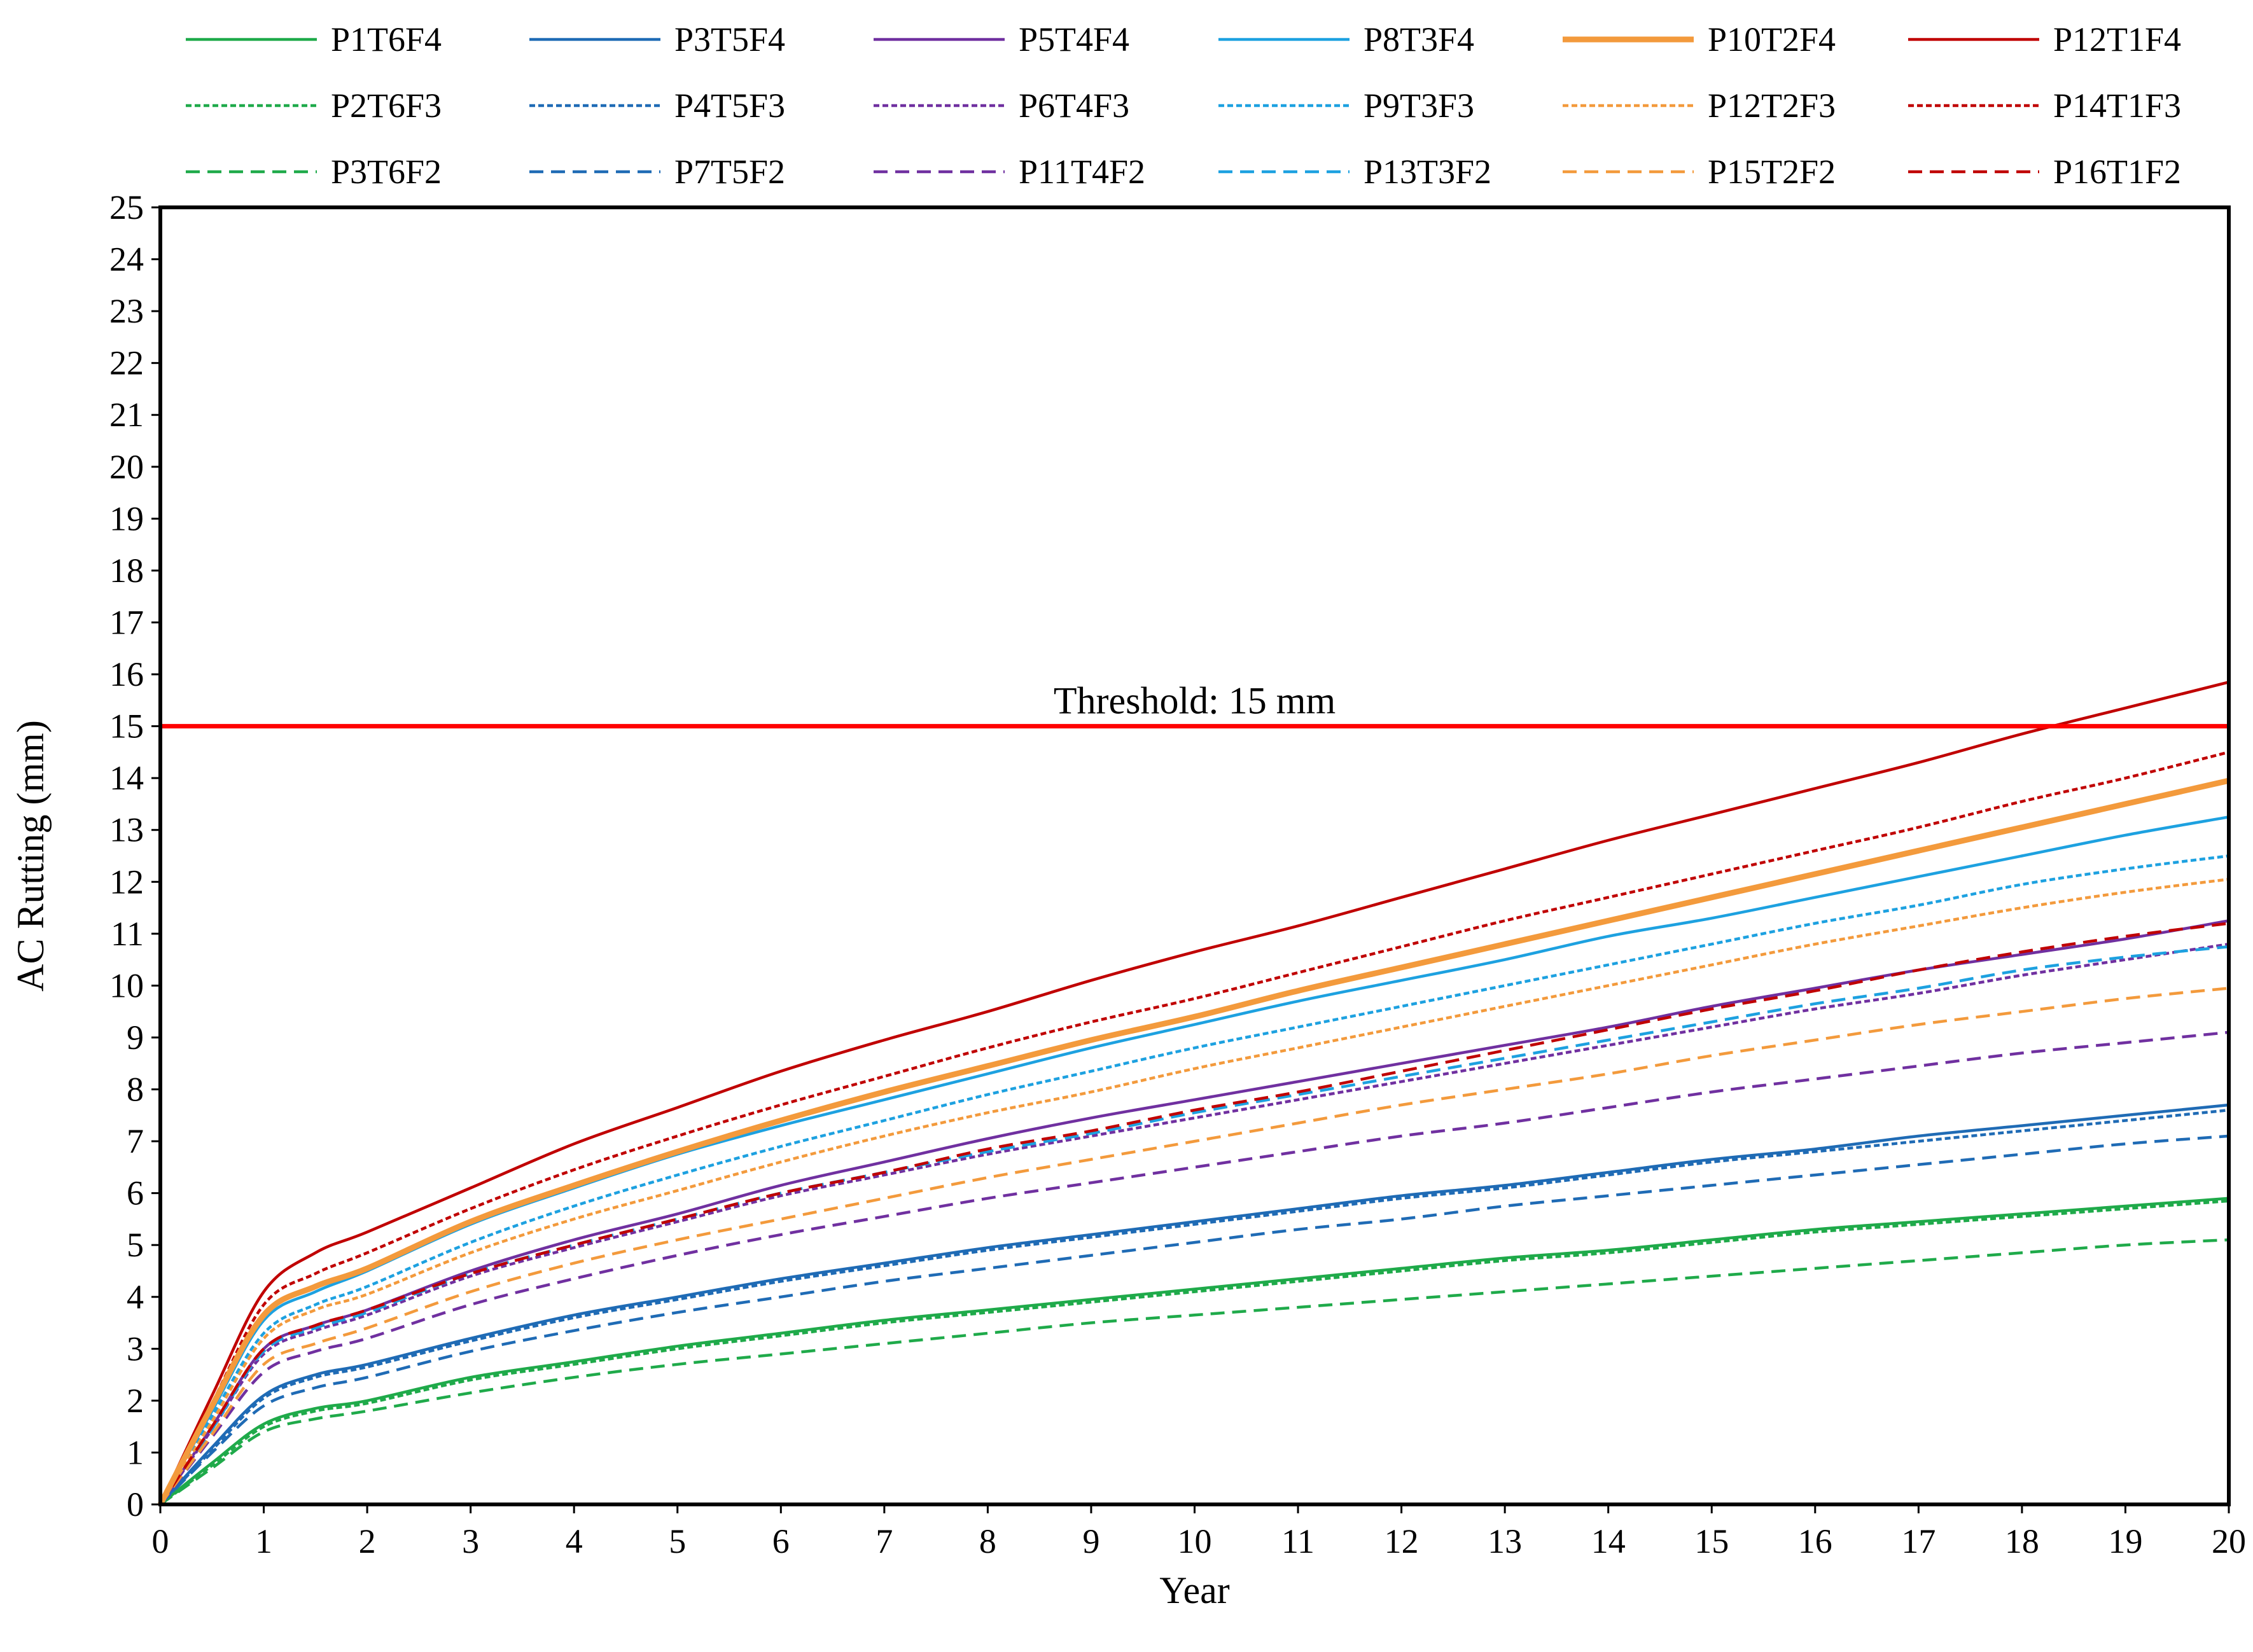  I want to click on series-line-p3t6f2, so click(1194, 1372).